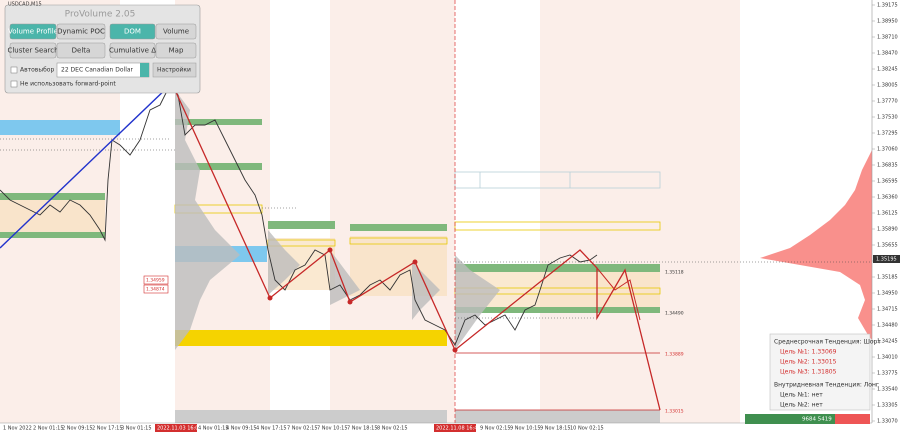 This screenshot has height=435, width=900. What do you see at coordinates (458, 429) in the screenshot?
I see `time-label: 2022.11.08 16:45` at bounding box center [458, 429].